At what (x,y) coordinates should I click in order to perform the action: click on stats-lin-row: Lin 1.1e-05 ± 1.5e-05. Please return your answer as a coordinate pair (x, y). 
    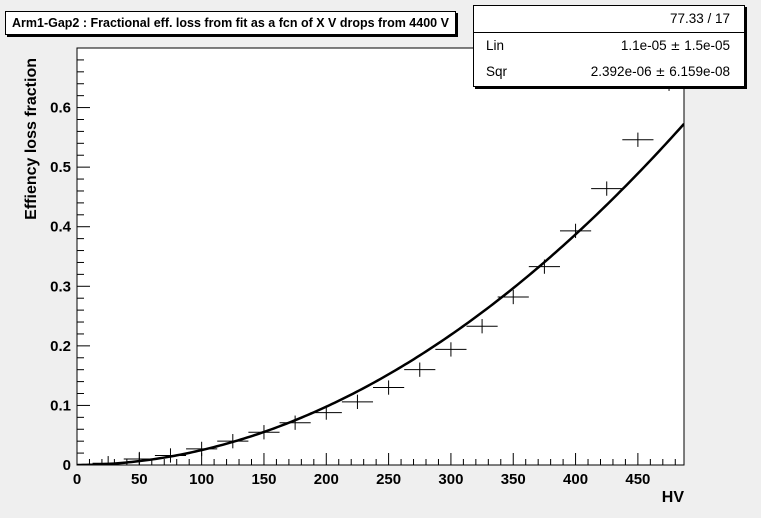
    Looking at the image, I should click on (609, 46).